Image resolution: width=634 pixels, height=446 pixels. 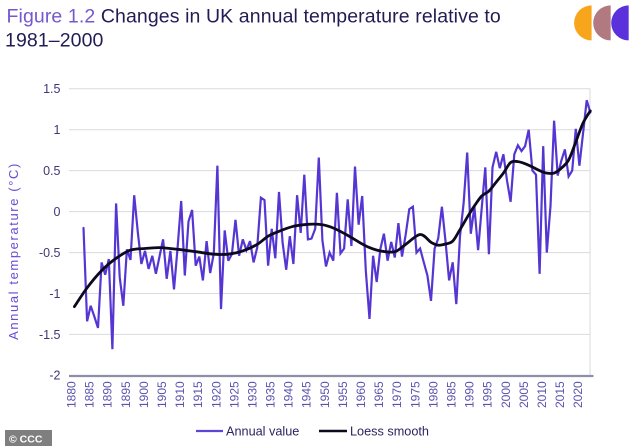 What do you see at coordinates (198, 394) in the screenshot?
I see `svg-text: 1915` at bounding box center [198, 394].